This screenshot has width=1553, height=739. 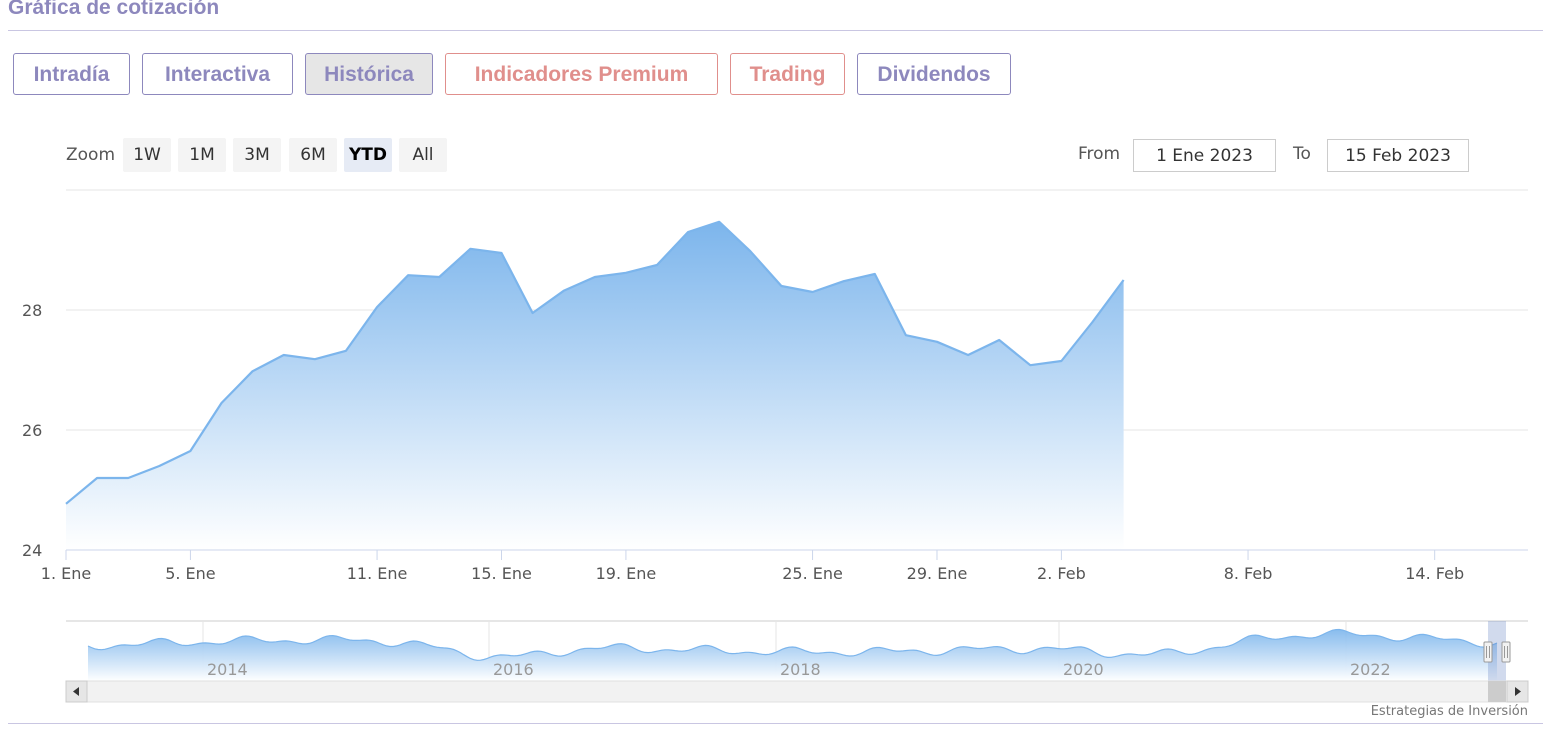 I want to click on scrollbar-track, so click(x=797, y=691).